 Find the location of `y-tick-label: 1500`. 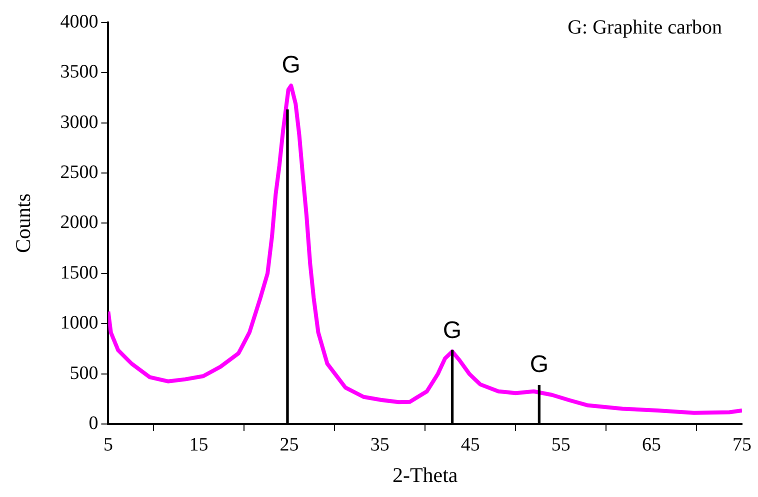

y-tick-label: 1500 is located at coordinates (79, 273).